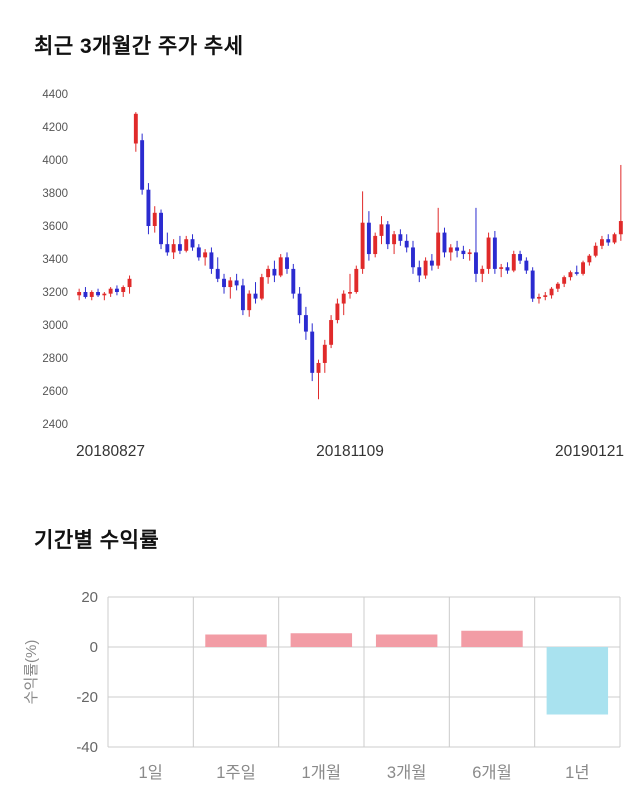  Describe the element at coordinates (55, 95) in the screenshot. I see `svg-text: 4400` at that location.